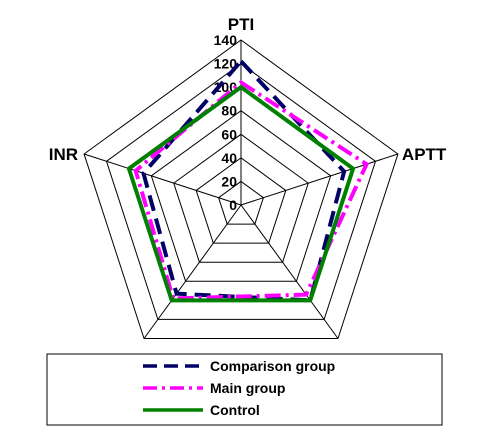 The width and height of the screenshot is (483, 441). I want to click on spoke-inr, so click(162, 179).